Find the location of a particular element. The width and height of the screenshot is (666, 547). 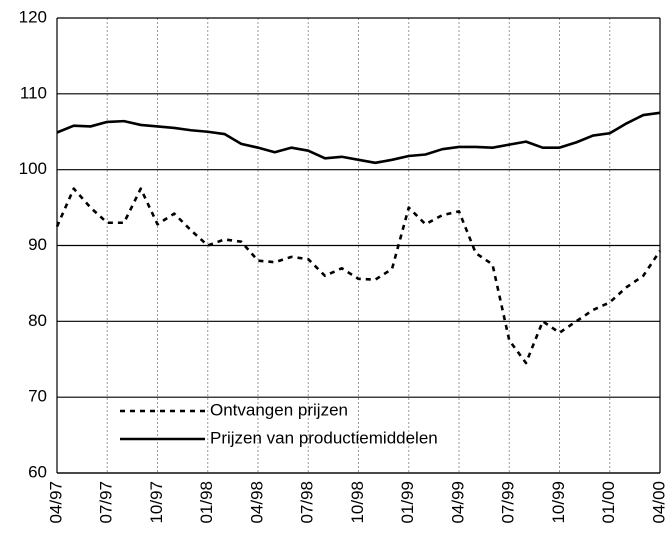

x-tick-label: 10/99 is located at coordinates (558, 502).